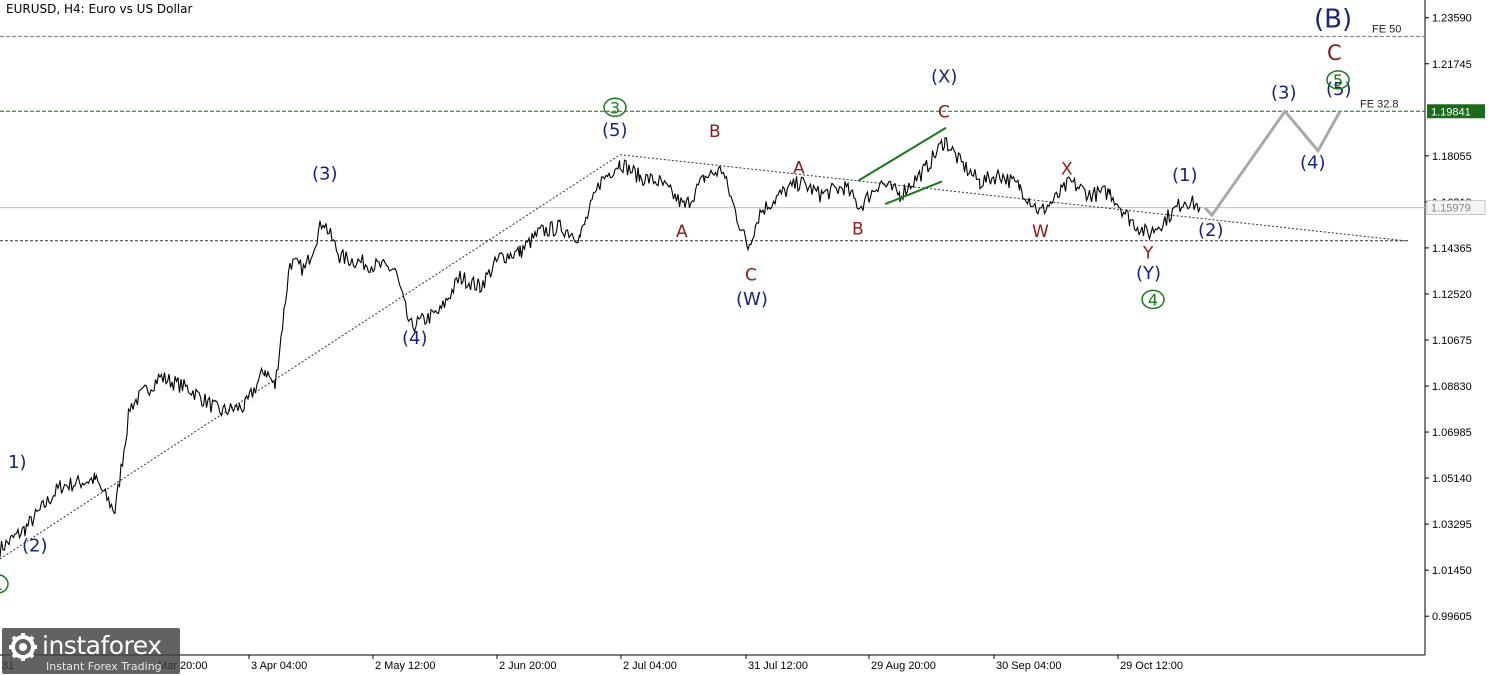 This screenshot has height=675, width=1500. I want to click on fe-level-label: FE 32.8, so click(1379, 104).